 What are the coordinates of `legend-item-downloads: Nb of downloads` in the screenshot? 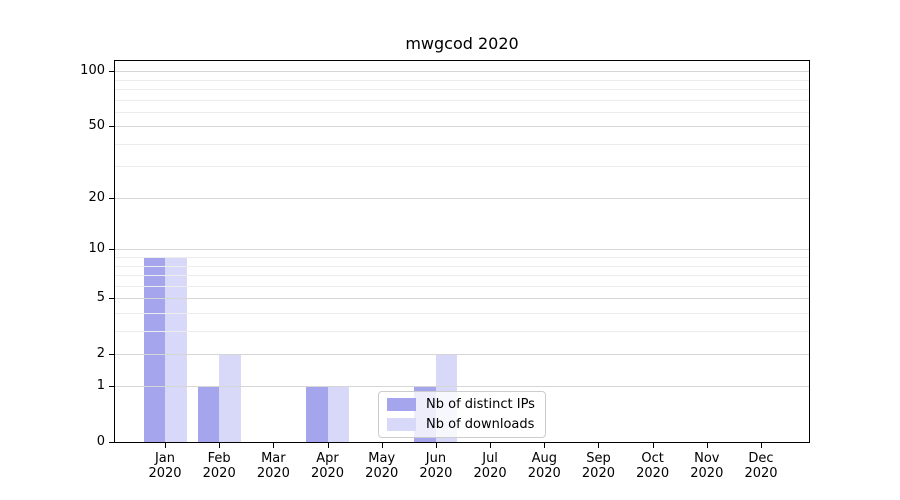 It's located at (462, 425).